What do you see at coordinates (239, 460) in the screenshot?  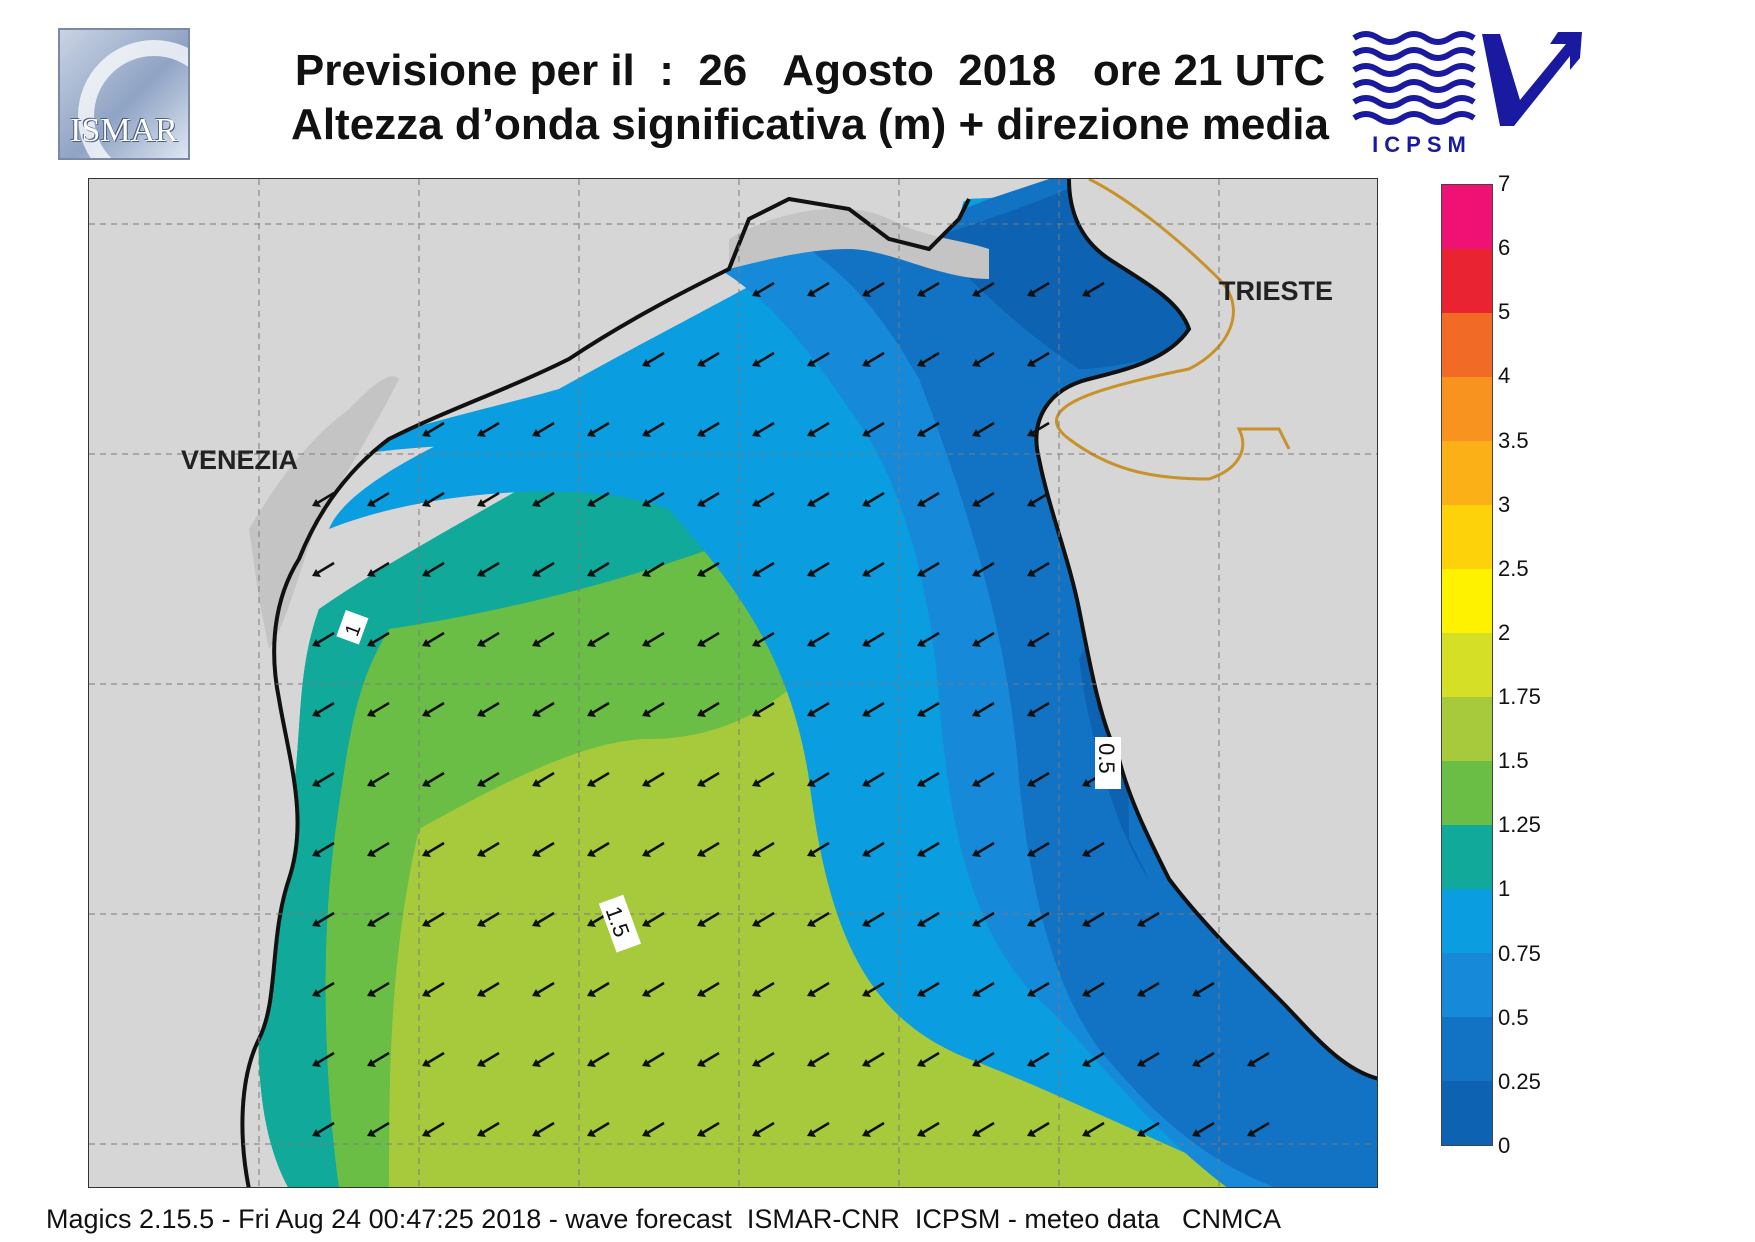 I see `label-venezia: VENEZIA` at bounding box center [239, 460].